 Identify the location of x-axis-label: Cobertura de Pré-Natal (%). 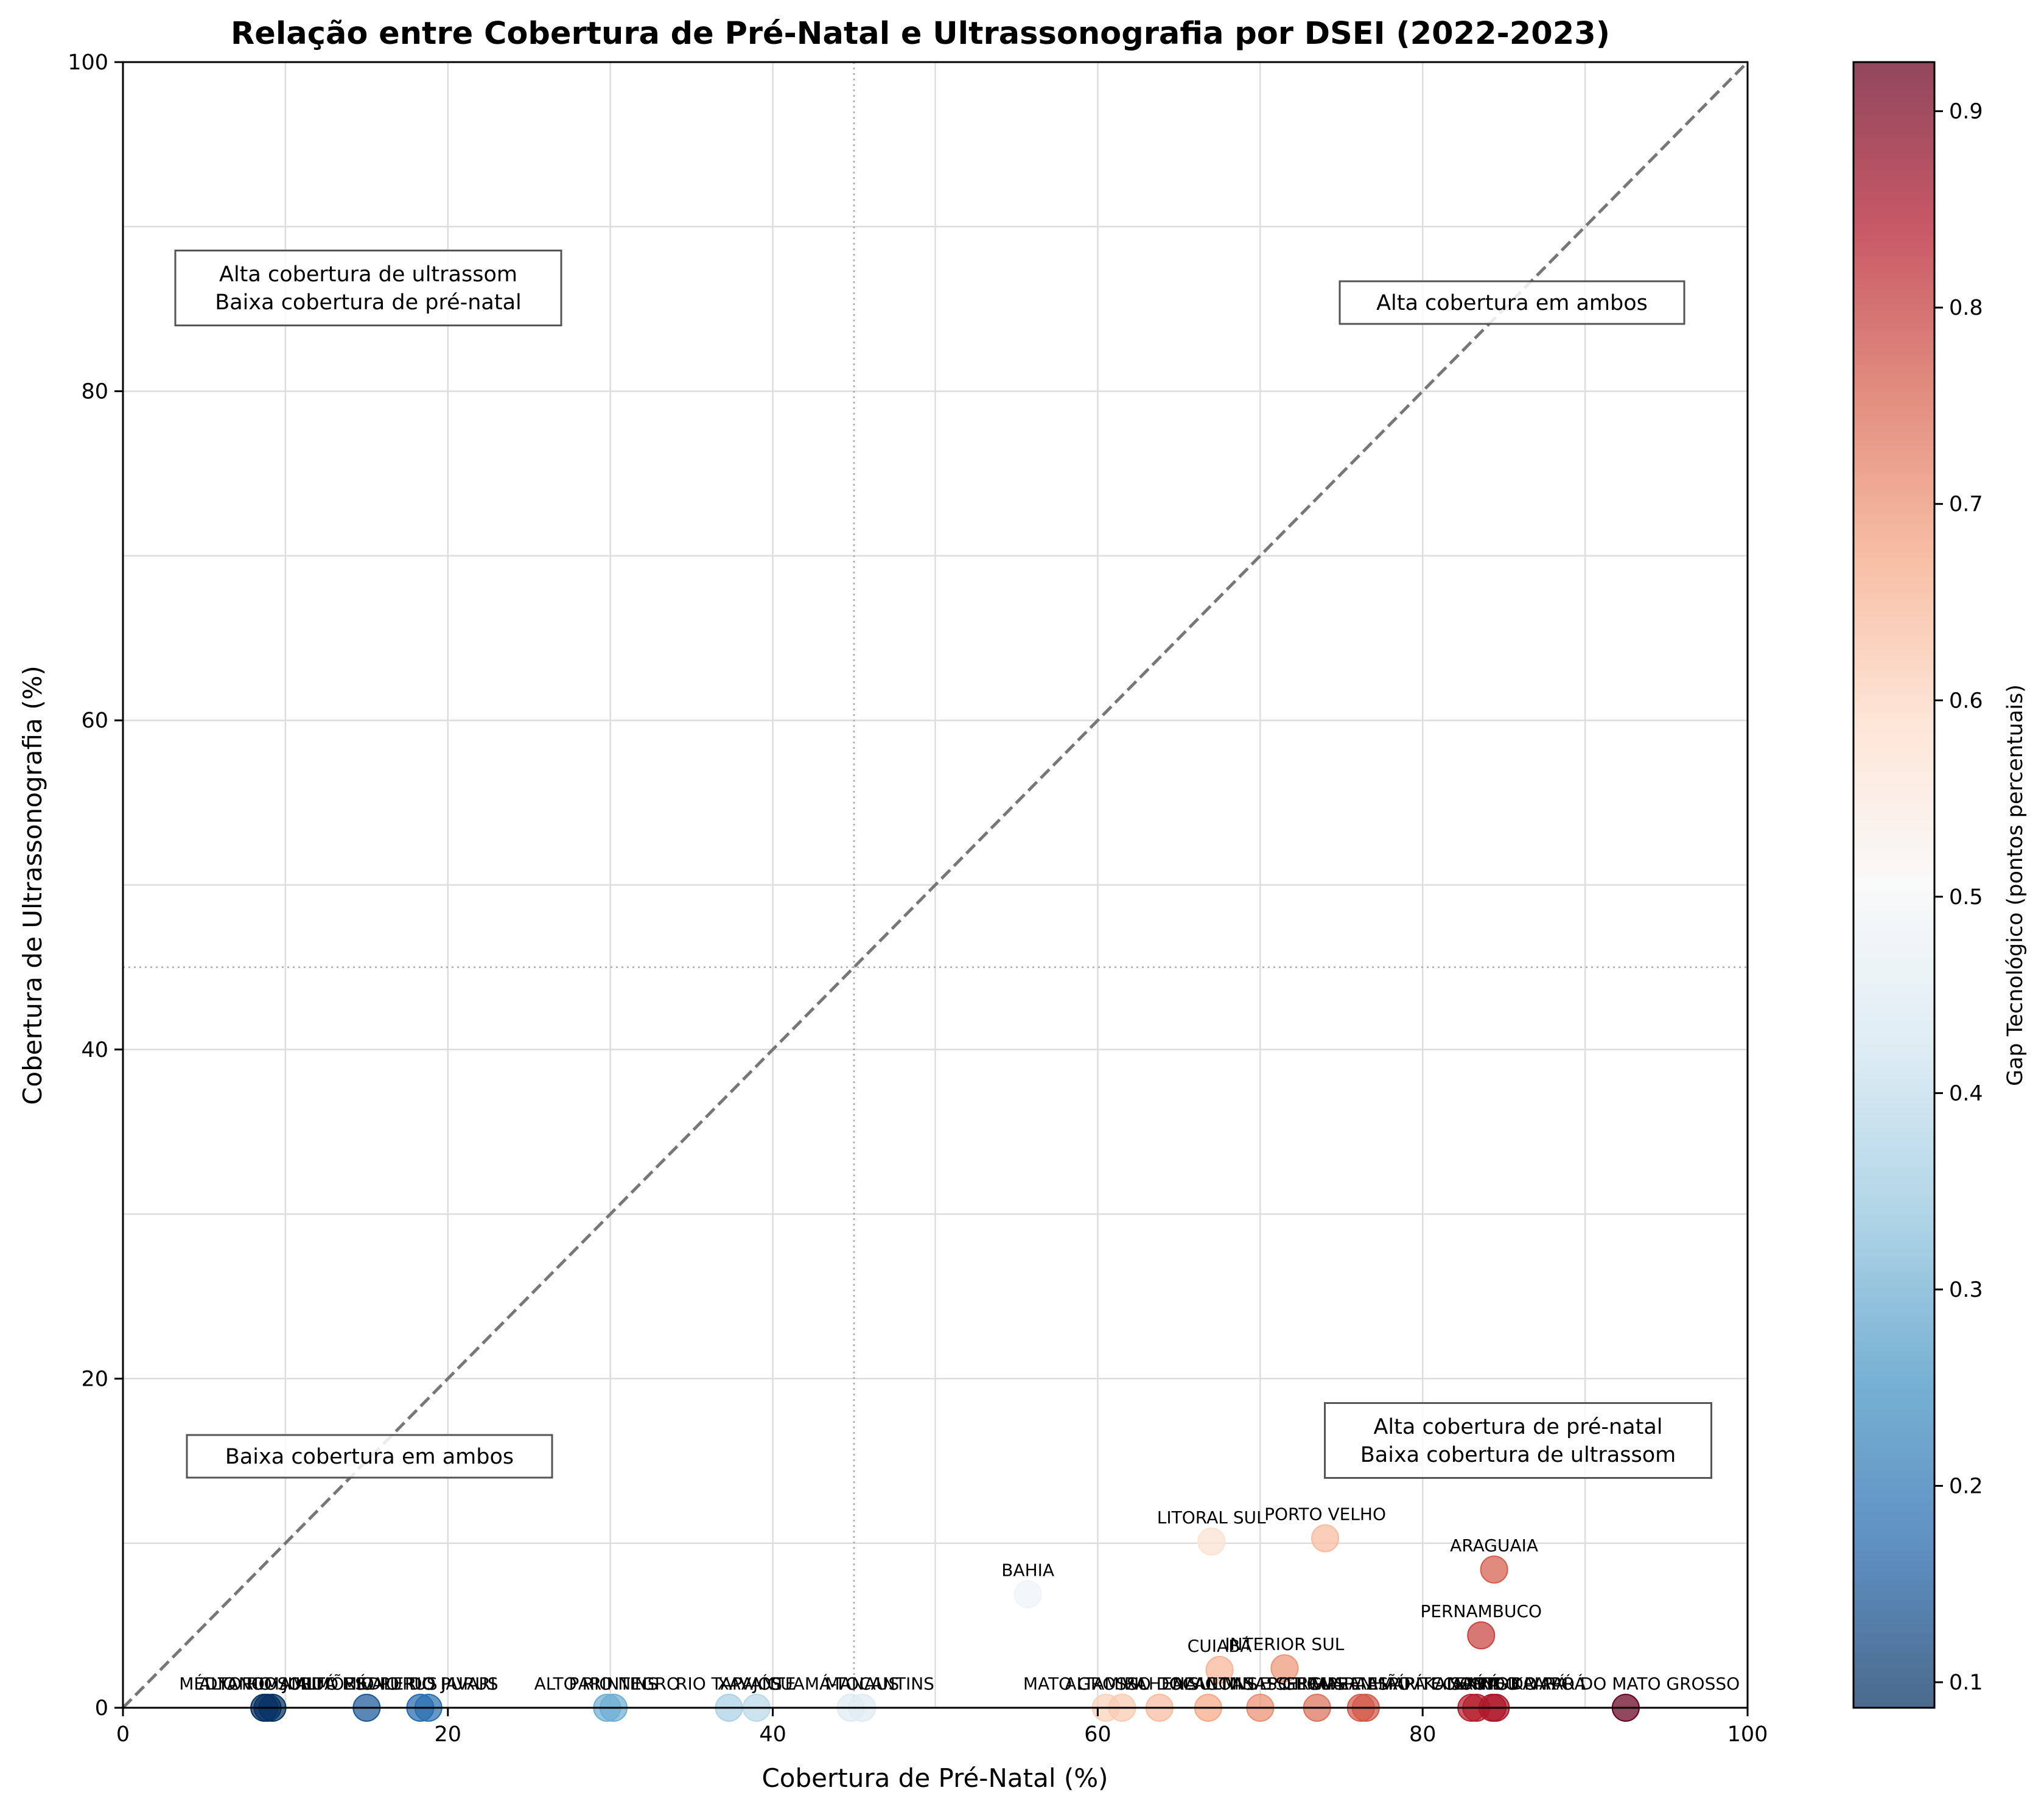
(935, 1778).